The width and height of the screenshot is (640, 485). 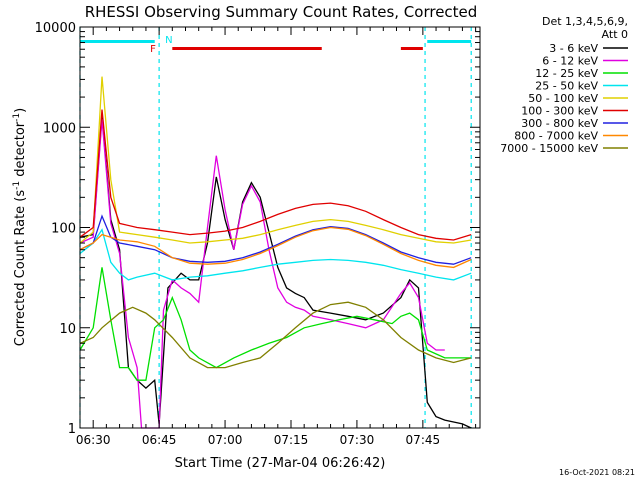 I want to click on x-tick-label: 07:00, so click(x=225, y=440).